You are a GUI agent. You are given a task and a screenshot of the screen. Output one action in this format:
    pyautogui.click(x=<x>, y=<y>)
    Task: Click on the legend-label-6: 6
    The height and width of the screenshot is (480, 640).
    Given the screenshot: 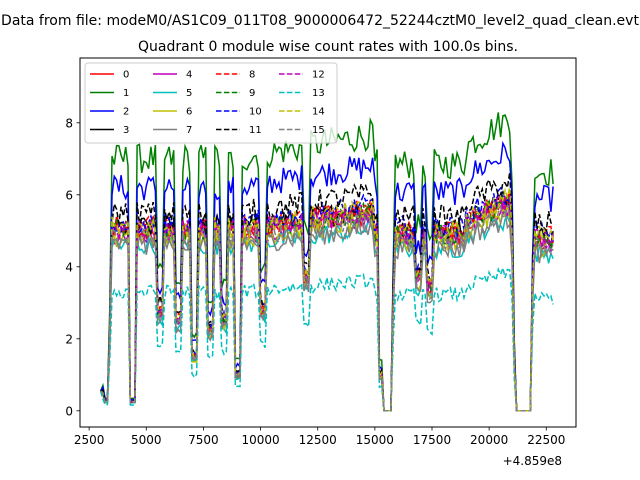 What is the action you would take?
    pyautogui.click(x=189, y=112)
    